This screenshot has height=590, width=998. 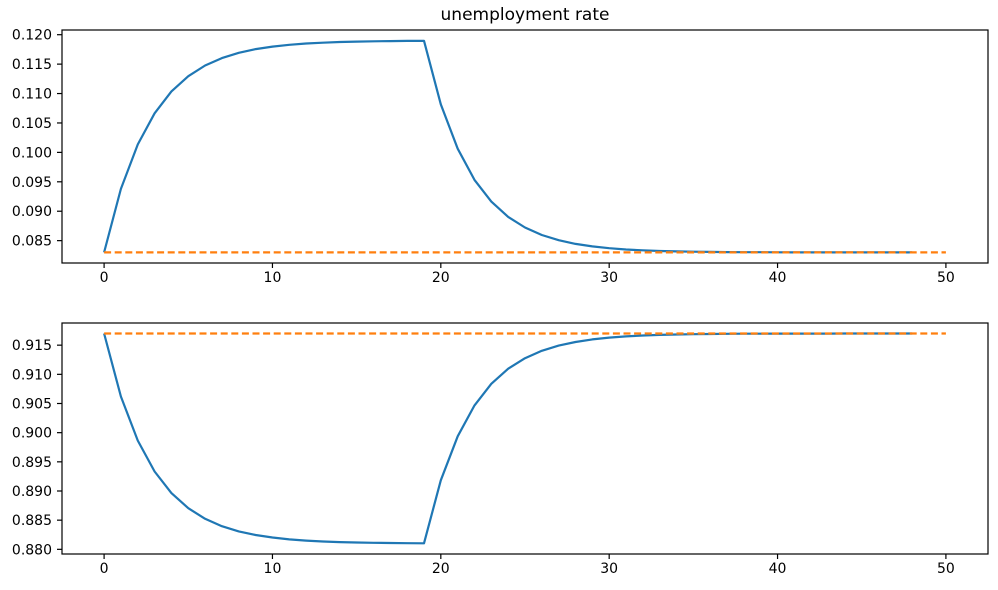 What do you see at coordinates (32, 521) in the screenshot?
I see `y-tick-label: 0.885` at bounding box center [32, 521].